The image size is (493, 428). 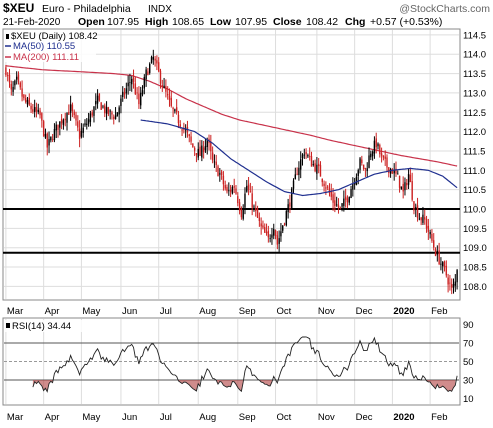 What do you see at coordinates (364, 311) in the screenshot?
I see `month-tick-label: Dec` at bounding box center [364, 311].